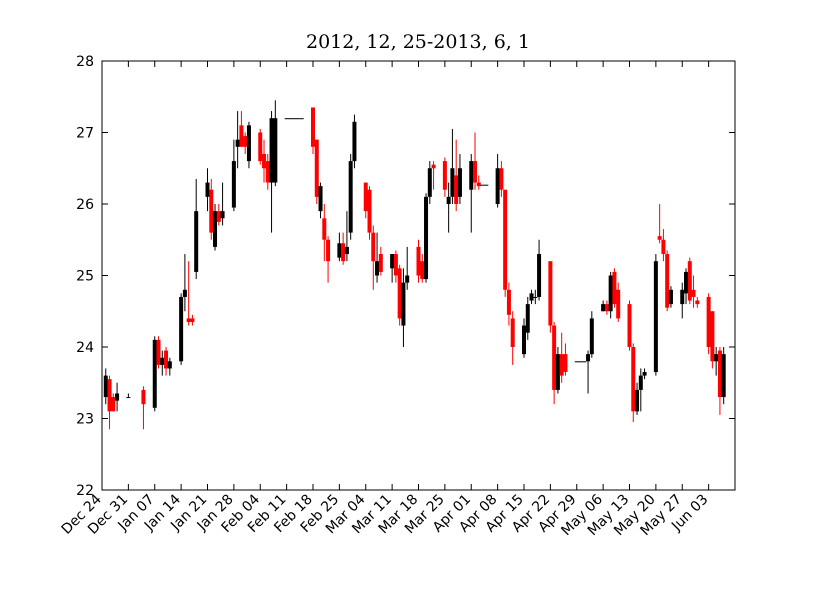  What do you see at coordinates (85, 348) in the screenshot?
I see `y-tick-label: 24` at bounding box center [85, 348].